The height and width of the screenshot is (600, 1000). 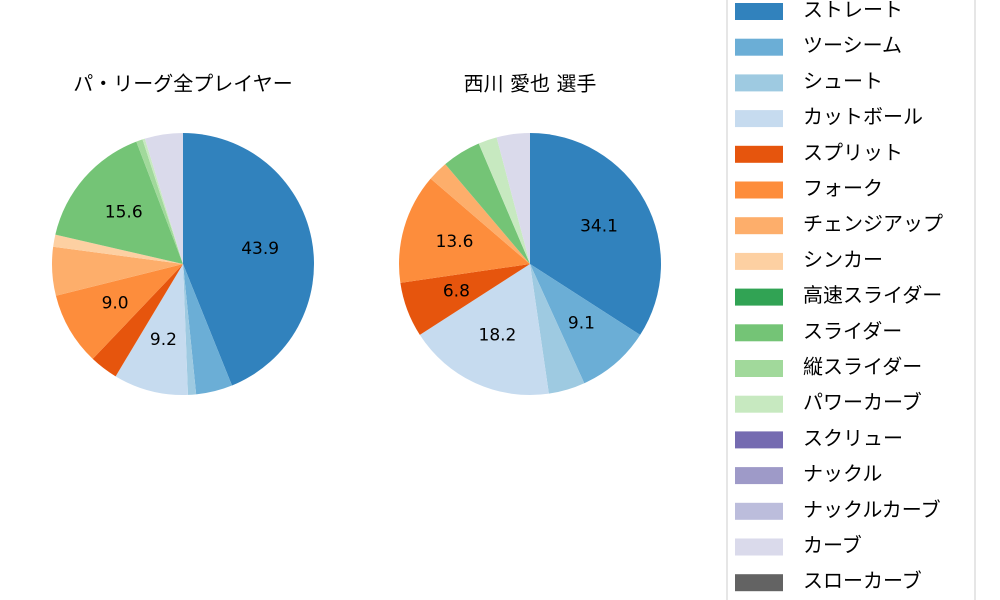 I want to click on legend-label: ツーシーム, so click(x=852, y=45).